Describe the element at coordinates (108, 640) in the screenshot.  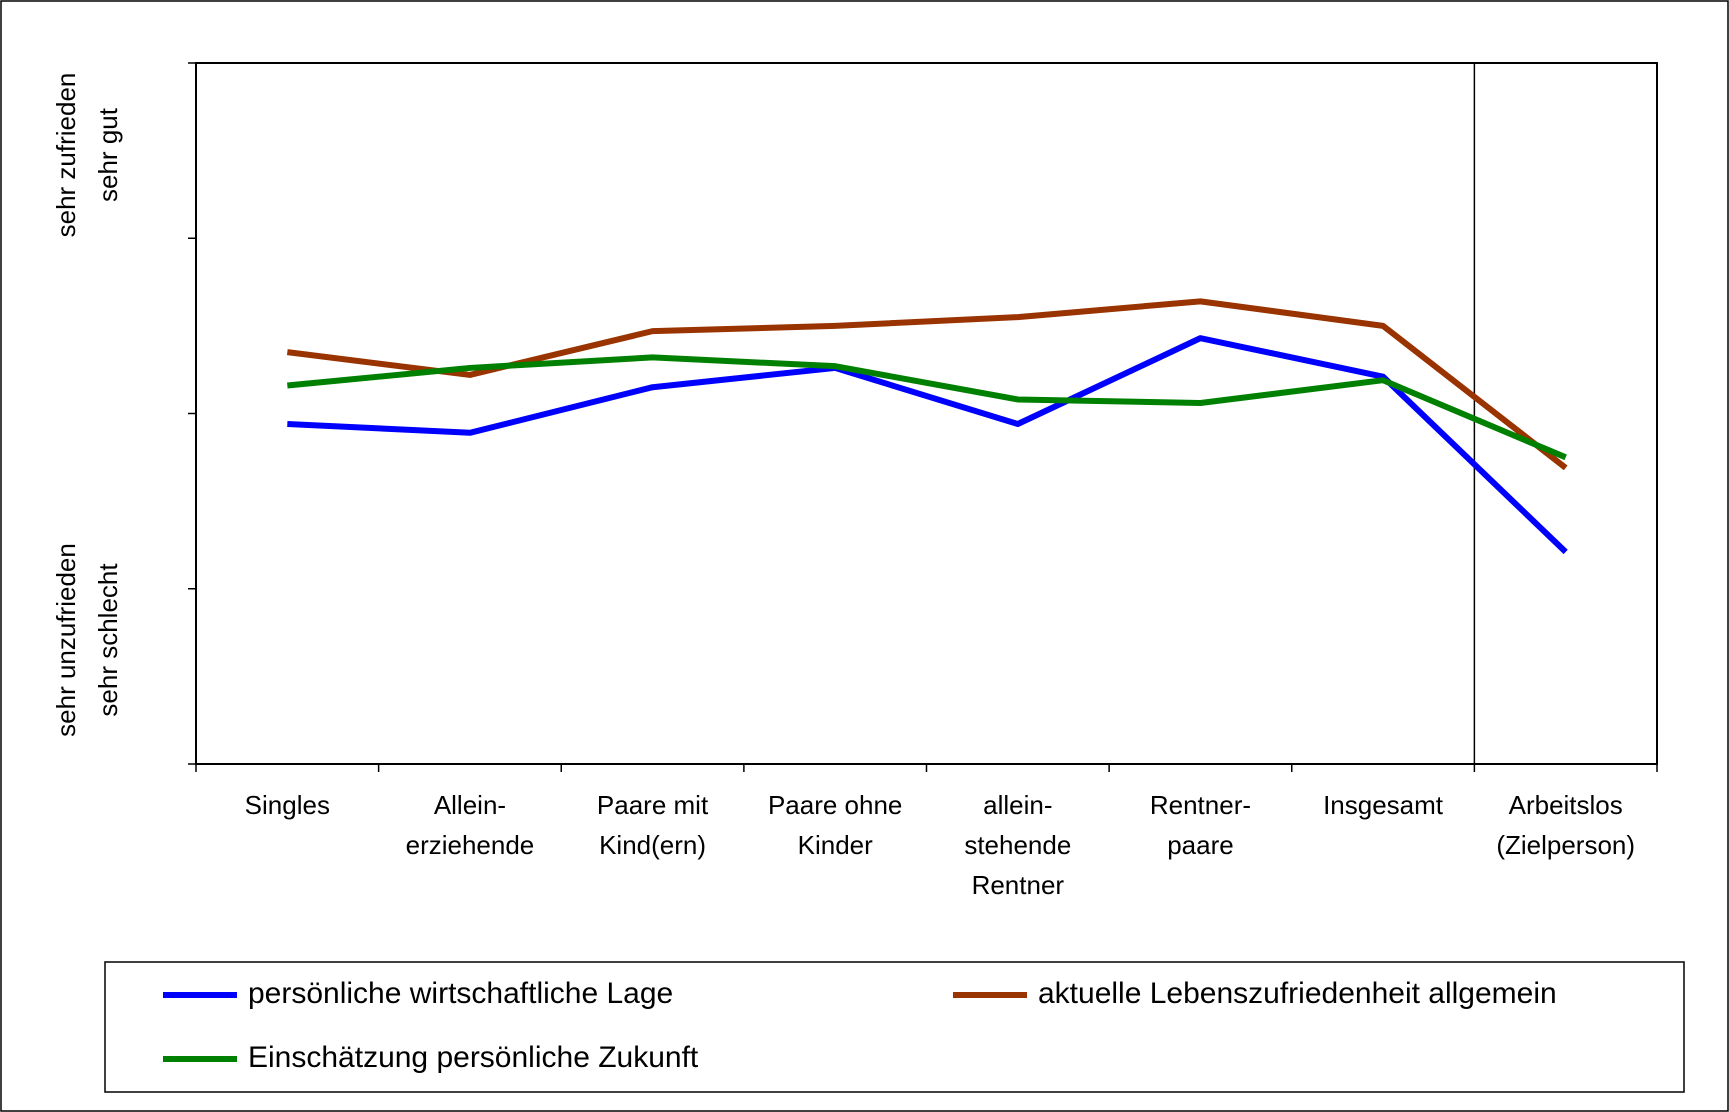
I see `y-axis-label: sehr schlecht` at that location.